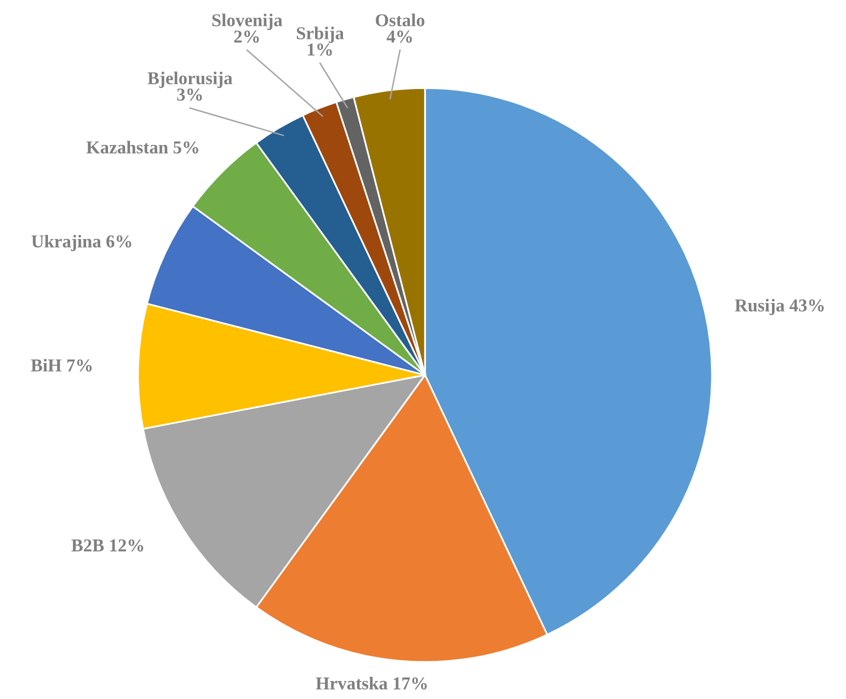 The height and width of the screenshot is (699, 846). What do you see at coordinates (247, 22) in the screenshot?
I see `slice-label: Slovenija` at bounding box center [247, 22].